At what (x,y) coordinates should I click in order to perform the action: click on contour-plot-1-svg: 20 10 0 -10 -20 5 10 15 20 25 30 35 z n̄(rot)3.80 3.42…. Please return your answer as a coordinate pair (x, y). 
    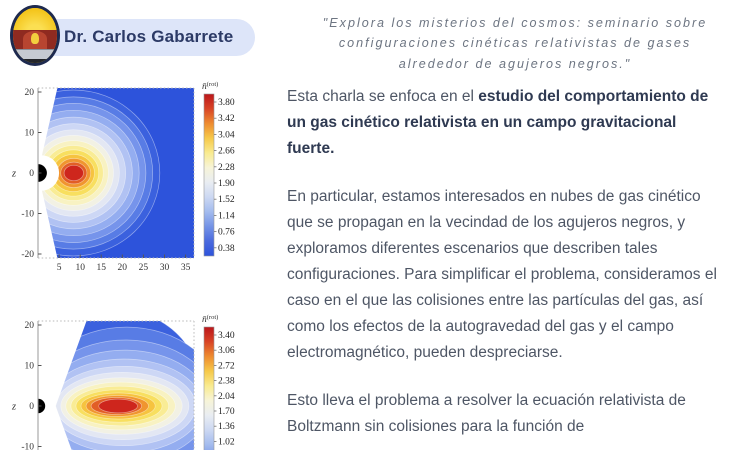
    Looking at the image, I should click on (123, 177).